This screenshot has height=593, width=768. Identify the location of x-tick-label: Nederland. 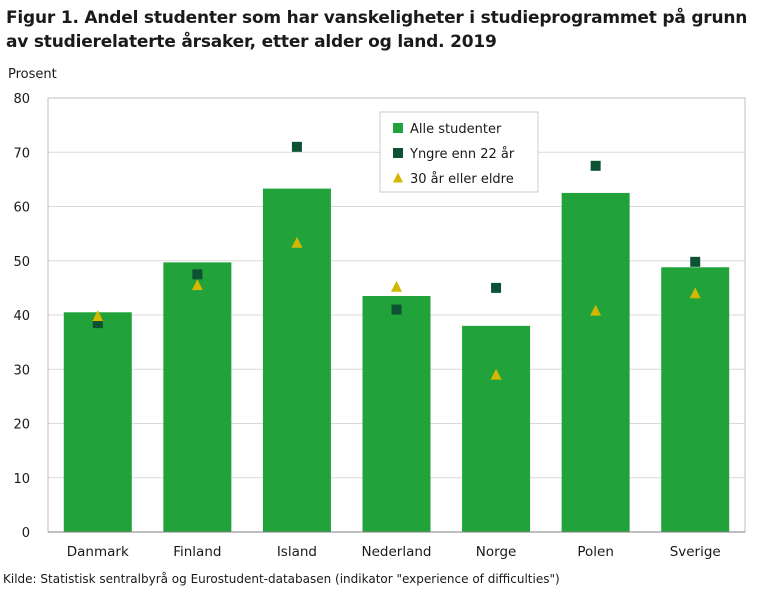
(397, 552).